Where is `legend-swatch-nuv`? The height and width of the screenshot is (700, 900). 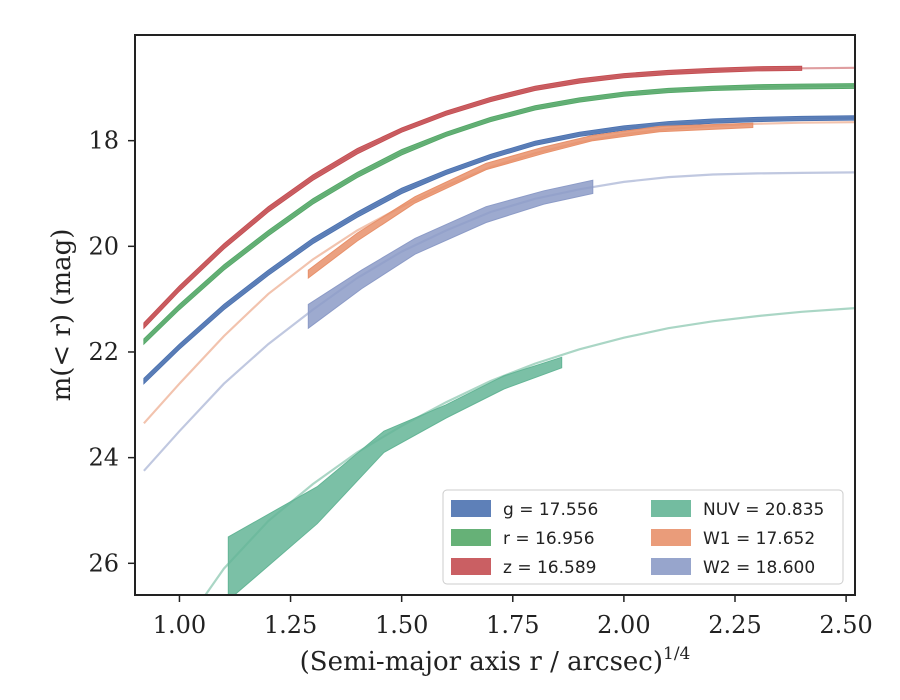 legend-swatch-nuv is located at coordinates (671, 508).